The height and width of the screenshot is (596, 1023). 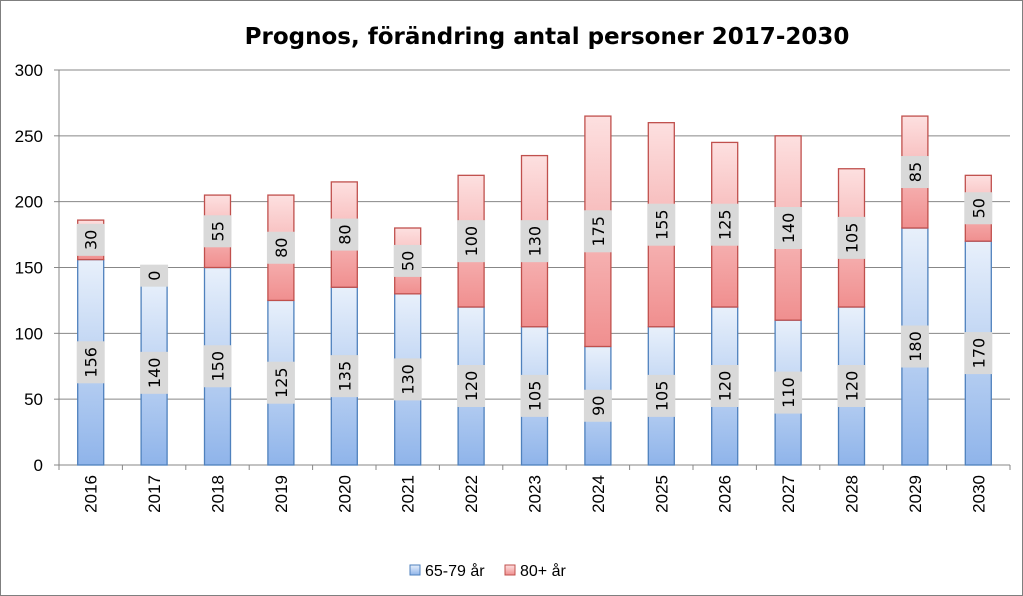 I want to click on x-tick-label: 2024, so click(x=598, y=494).